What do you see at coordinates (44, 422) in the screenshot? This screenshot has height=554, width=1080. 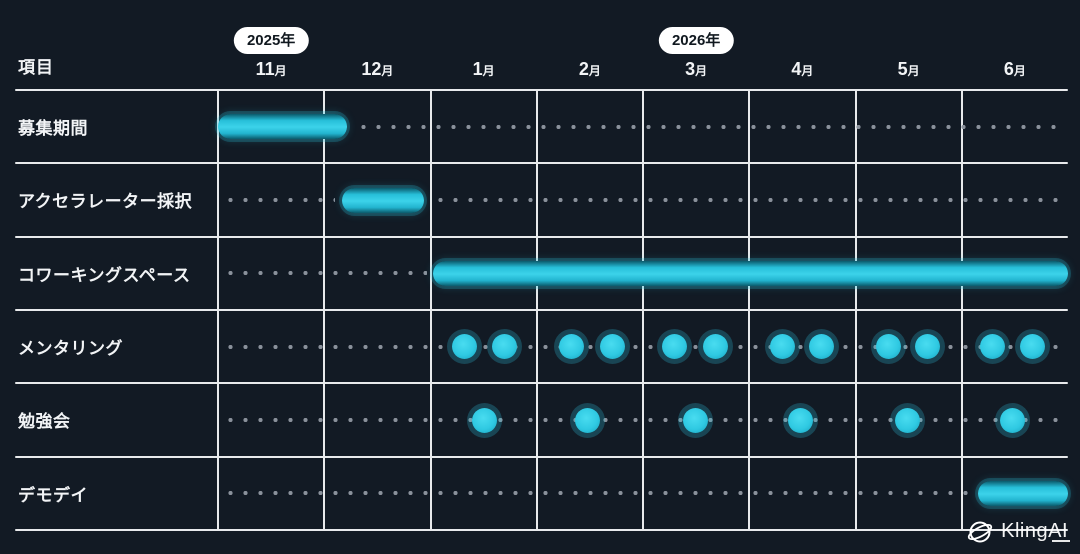 I see `row-label: 勉強会` at bounding box center [44, 422].